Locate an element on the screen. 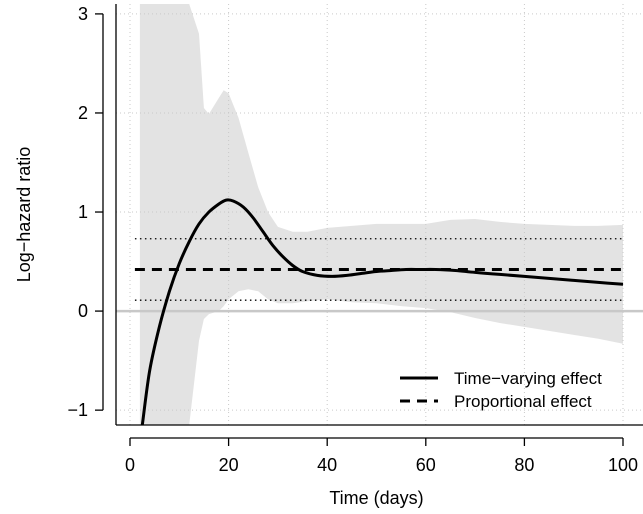 The height and width of the screenshot is (514, 643). legend-label-2: Proportional effect is located at coordinates (523, 401).